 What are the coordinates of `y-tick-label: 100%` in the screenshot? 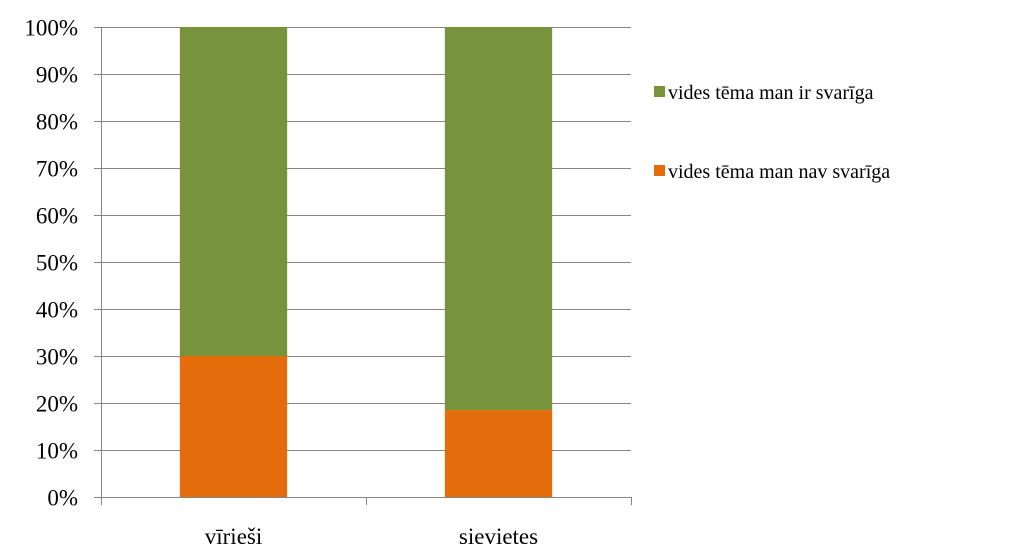 It's located at (51, 28).